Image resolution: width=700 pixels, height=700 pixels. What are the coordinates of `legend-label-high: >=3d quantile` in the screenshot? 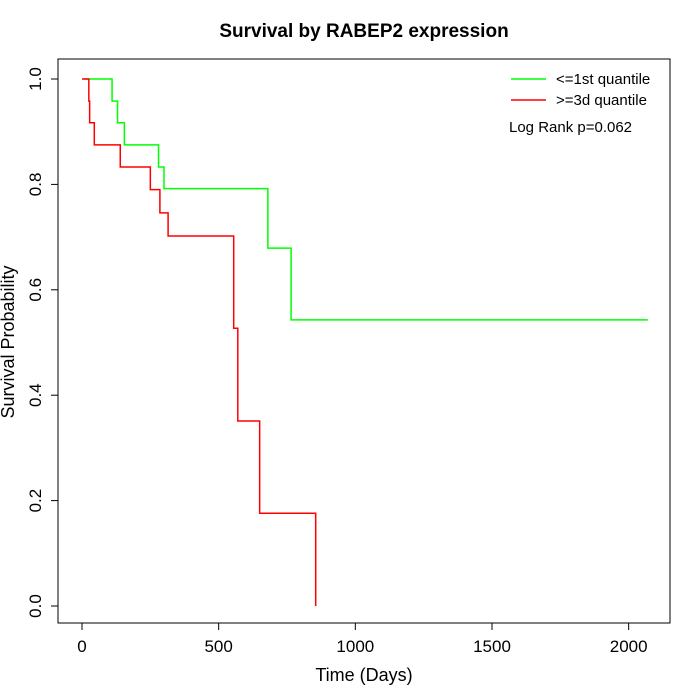 It's located at (601, 100).